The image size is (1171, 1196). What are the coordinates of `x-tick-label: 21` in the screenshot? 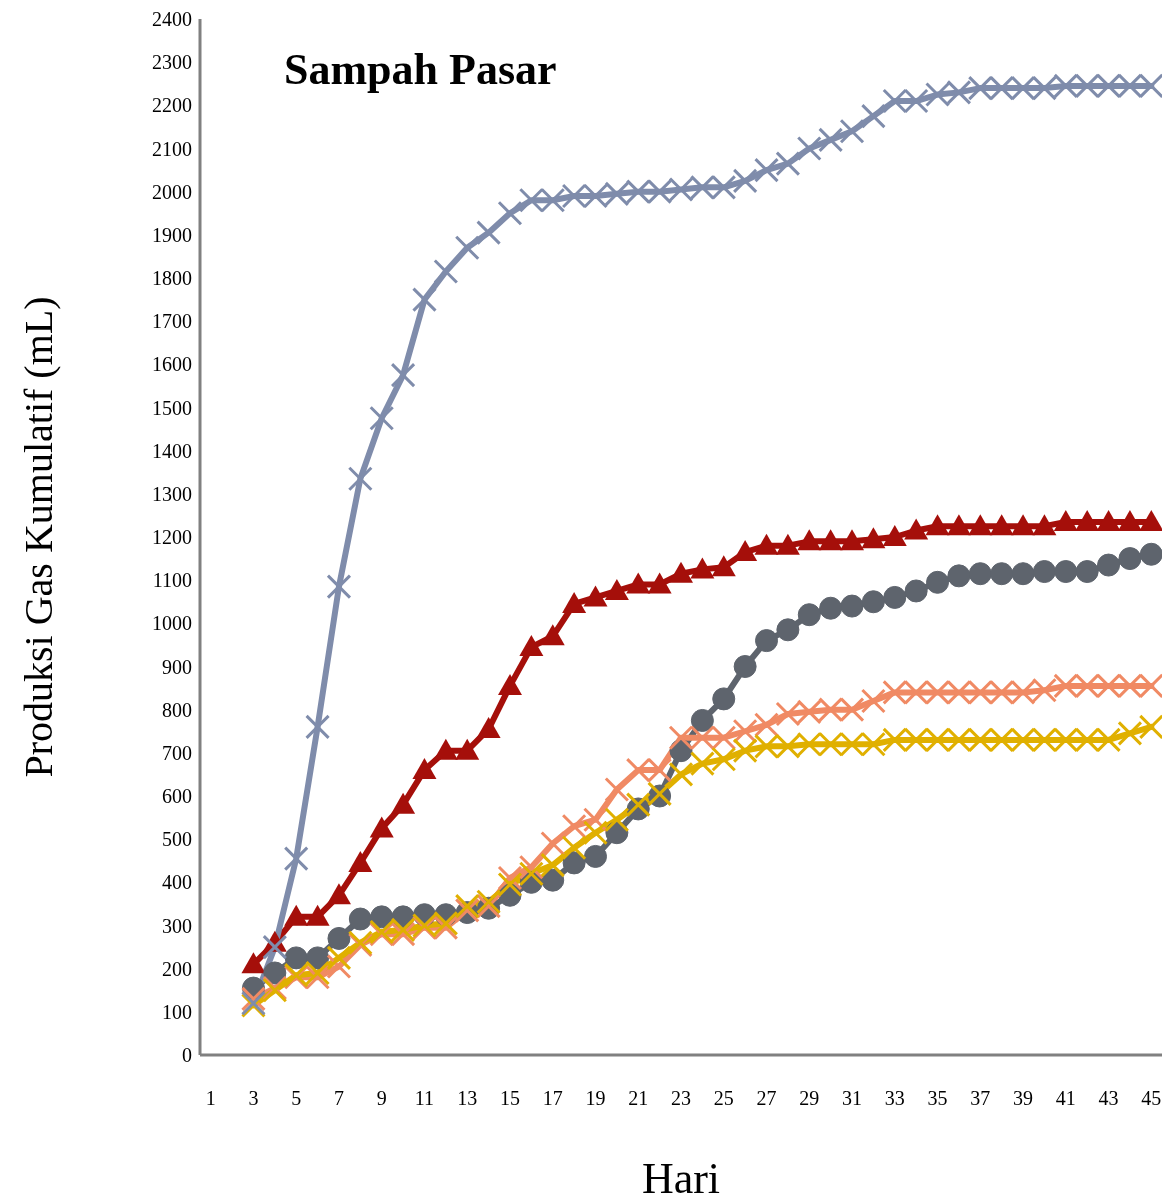 It's located at (638, 1098).